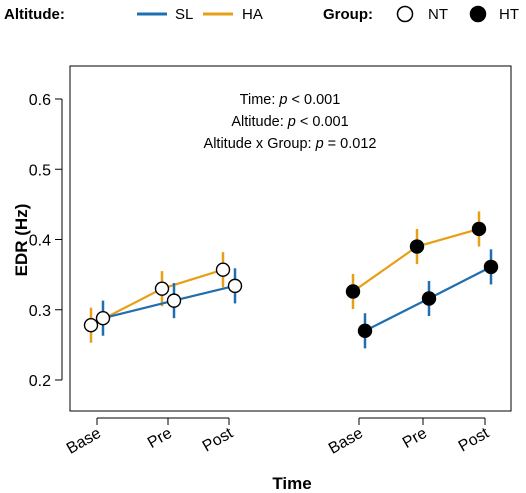 The height and width of the screenshot is (493, 526). I want to click on legend-group-title: Group:, so click(348, 14).